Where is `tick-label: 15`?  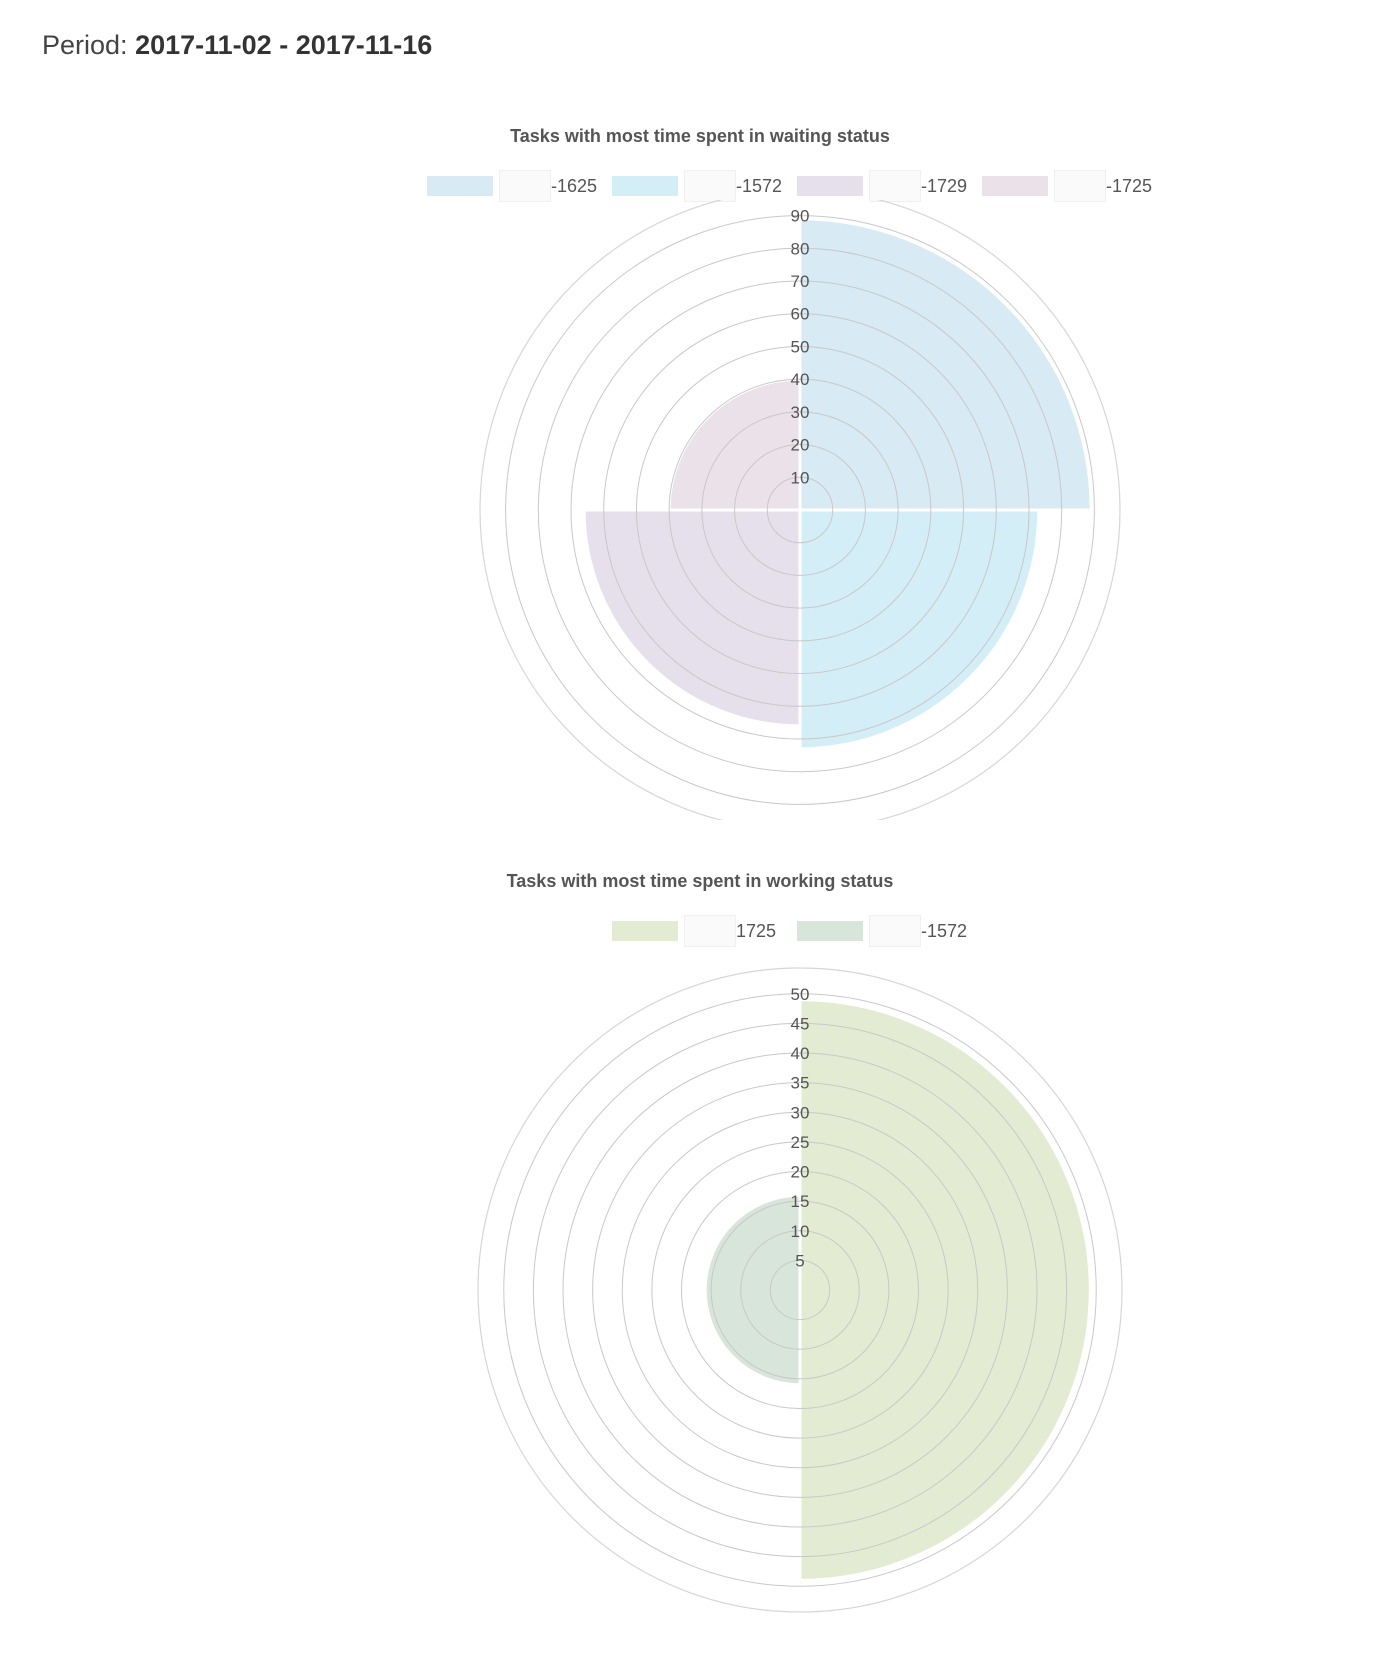
tick-label: 15 is located at coordinates (800, 1201).